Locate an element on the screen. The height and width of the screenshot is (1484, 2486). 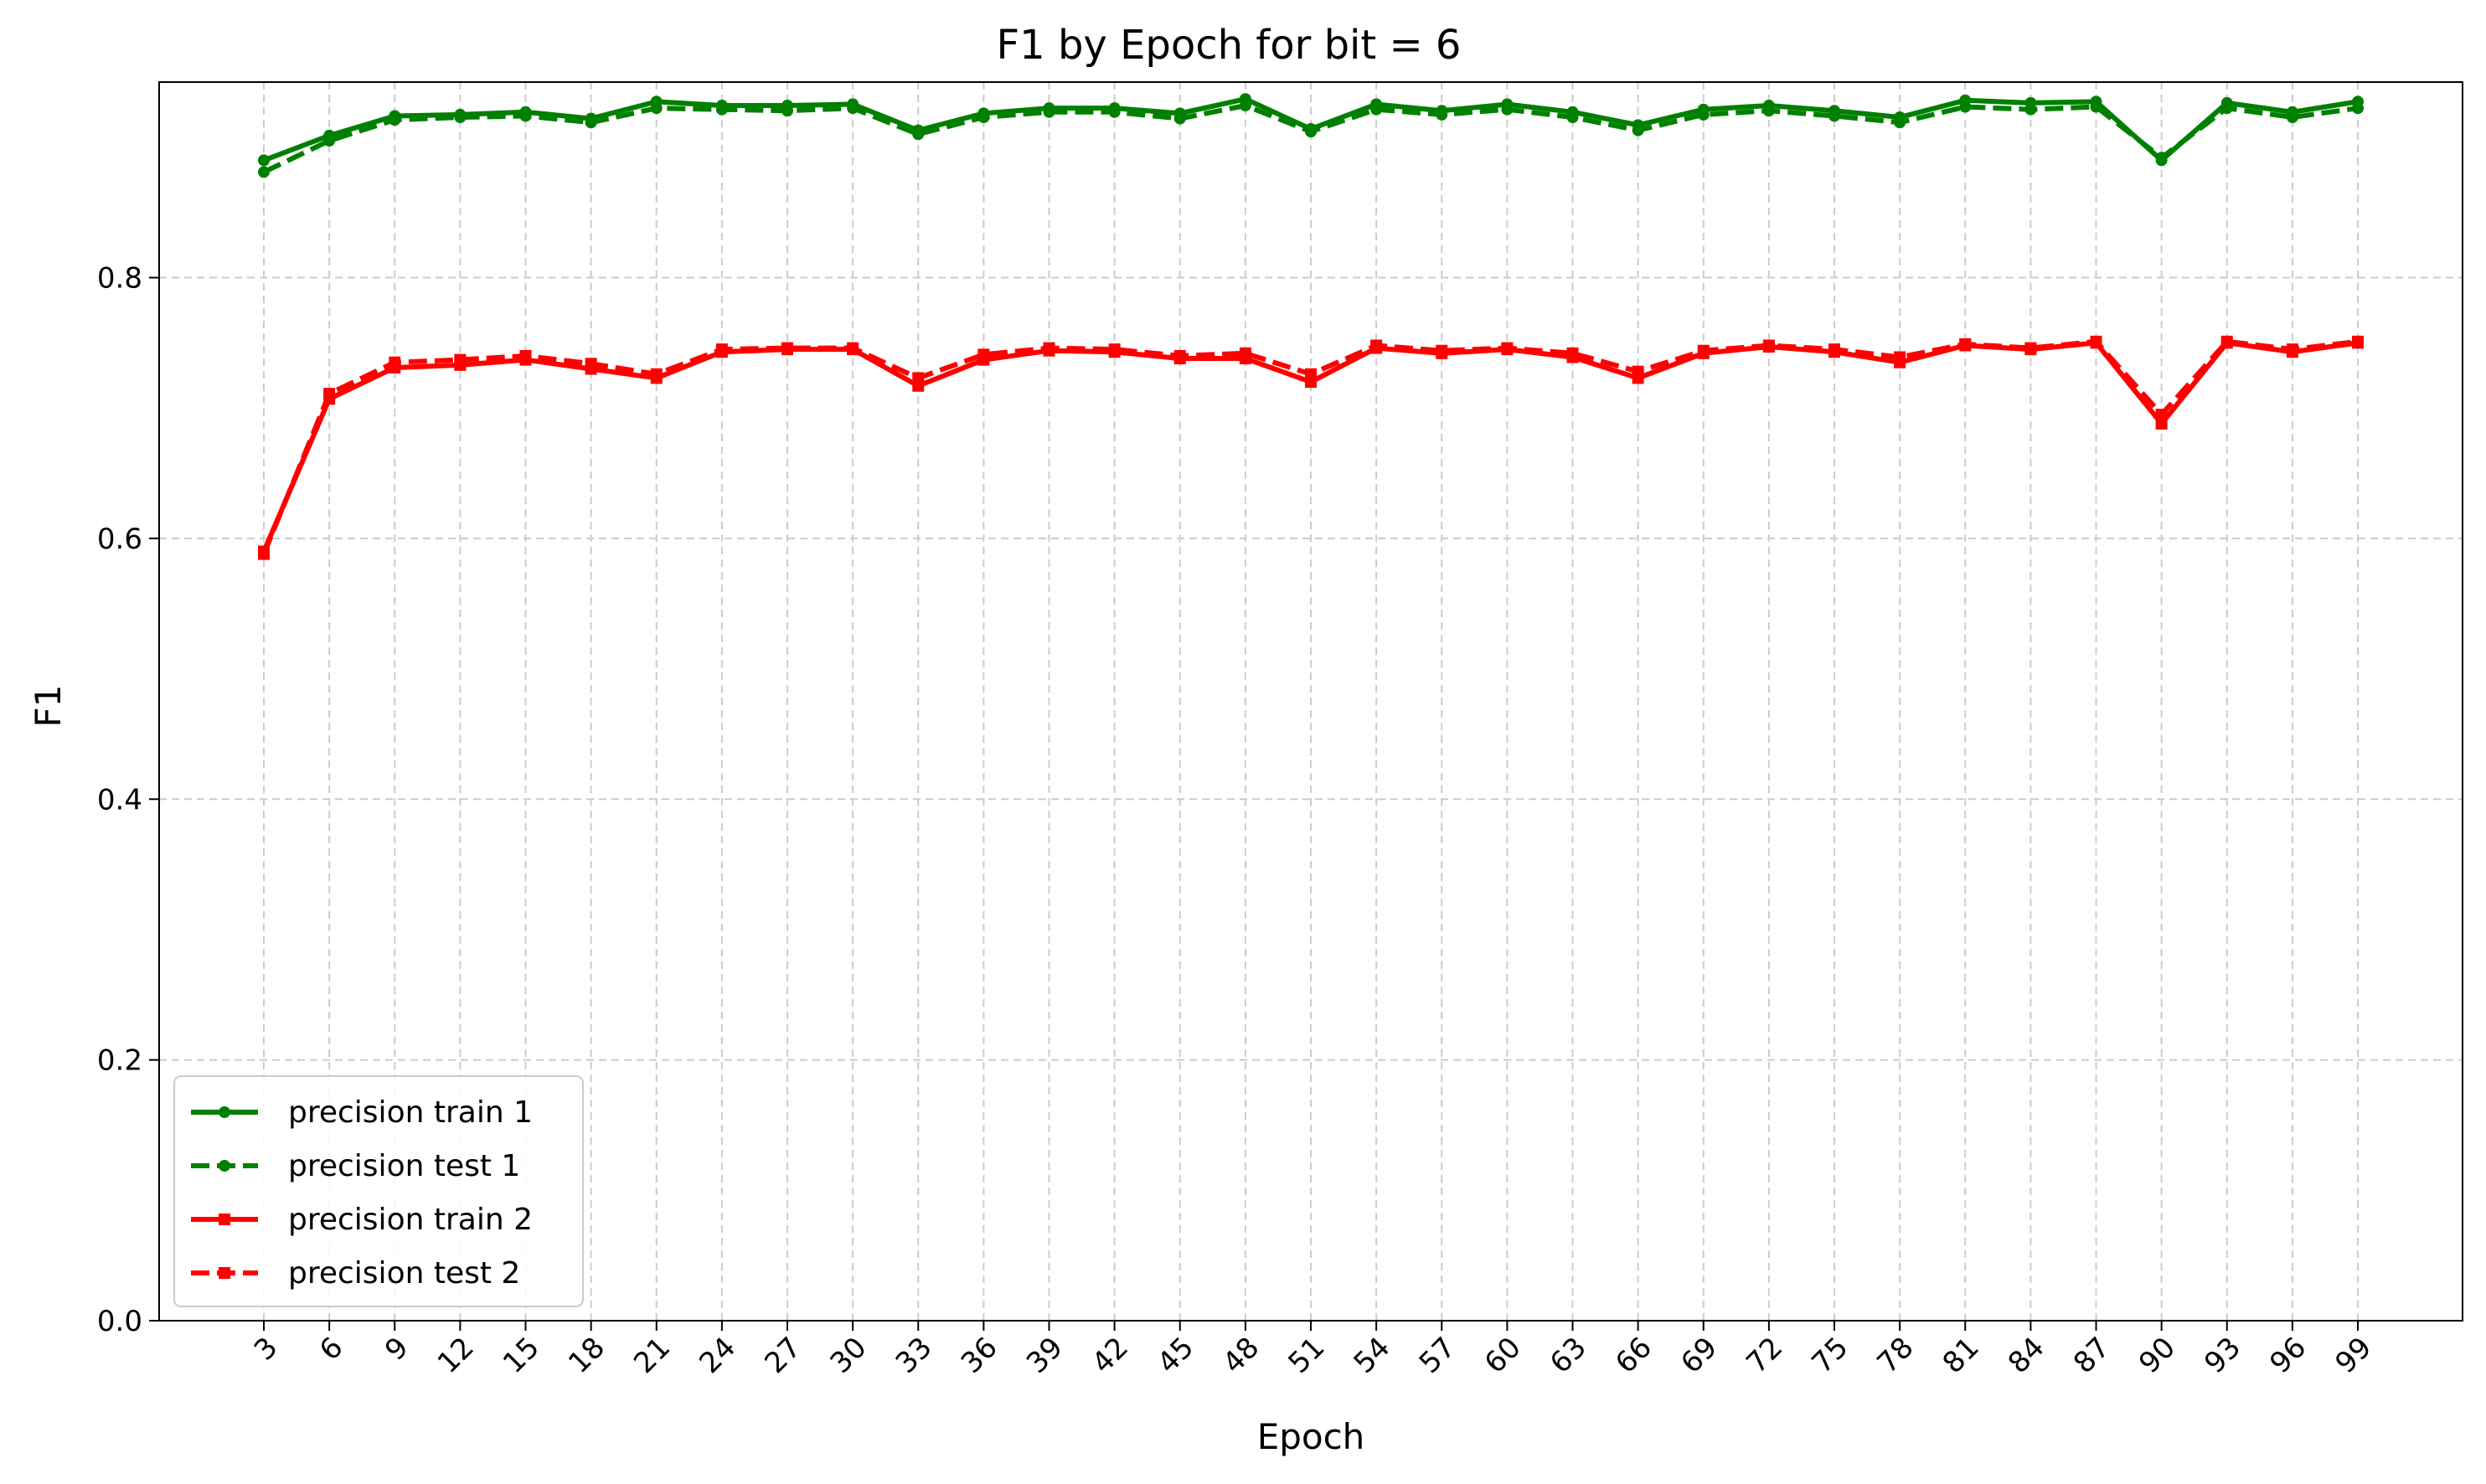
legend-item: precision test 1 is located at coordinates (355, 1166).